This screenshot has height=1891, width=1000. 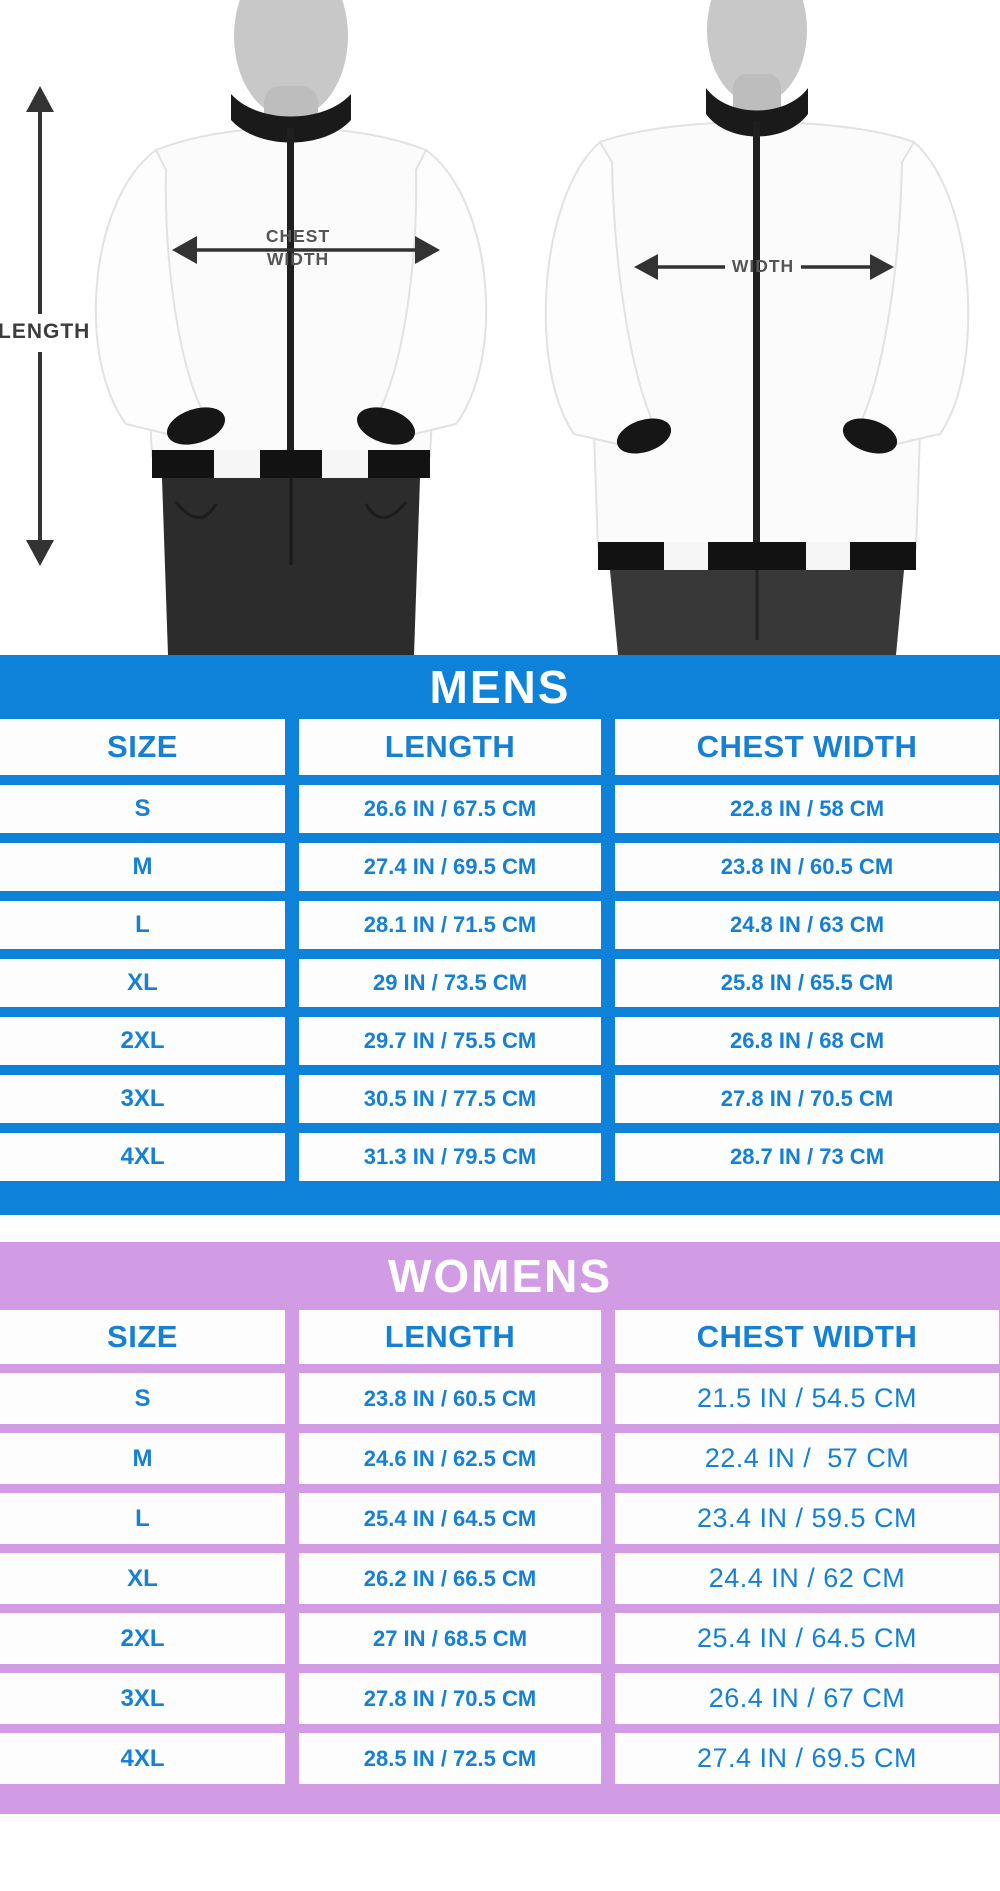 I want to click on mens-chest-cell: 23.8 IN / 60.5 CM, so click(x=807, y=867).